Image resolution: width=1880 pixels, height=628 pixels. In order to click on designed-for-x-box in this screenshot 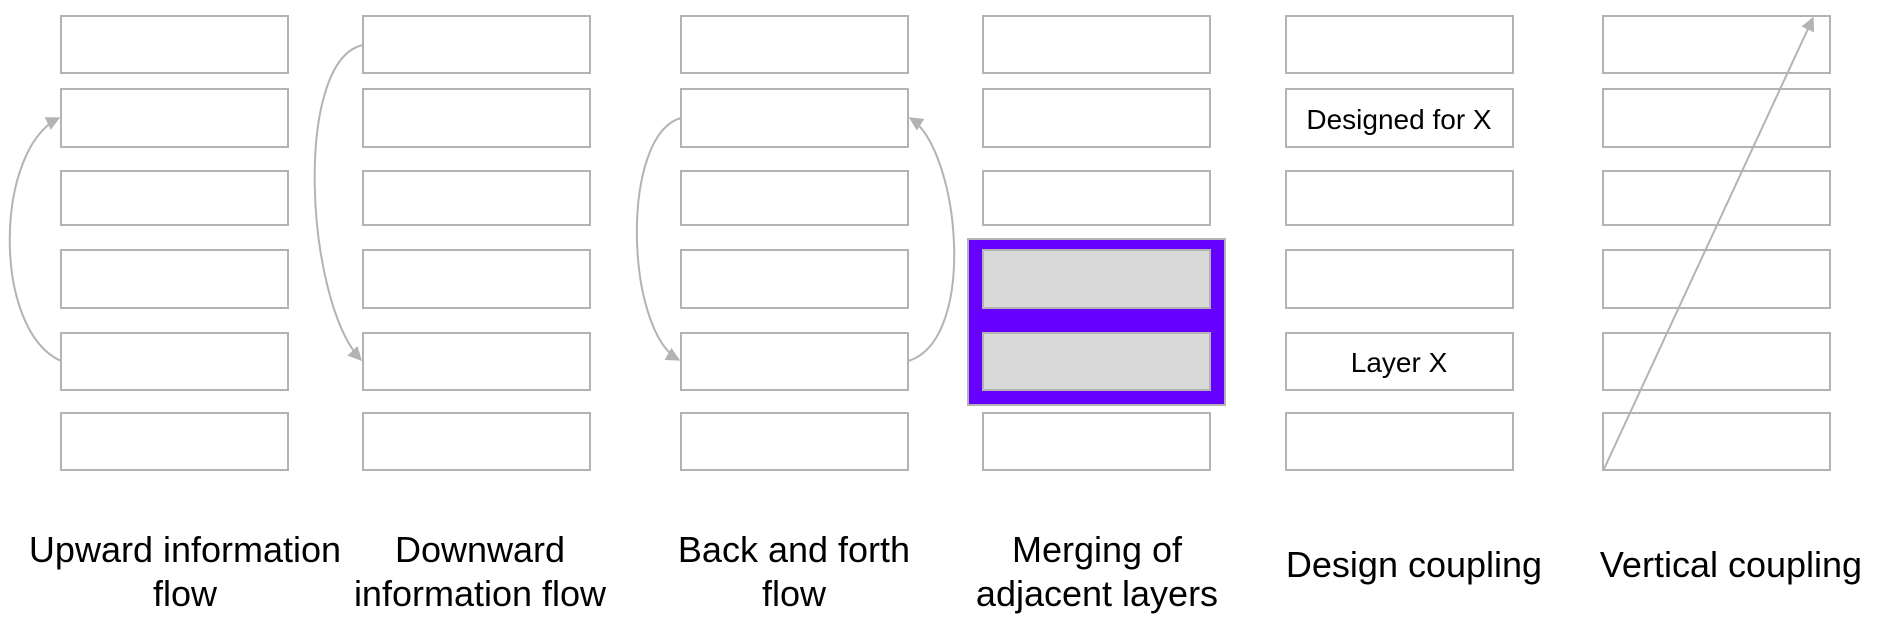, I will do `click(1399, 118)`.